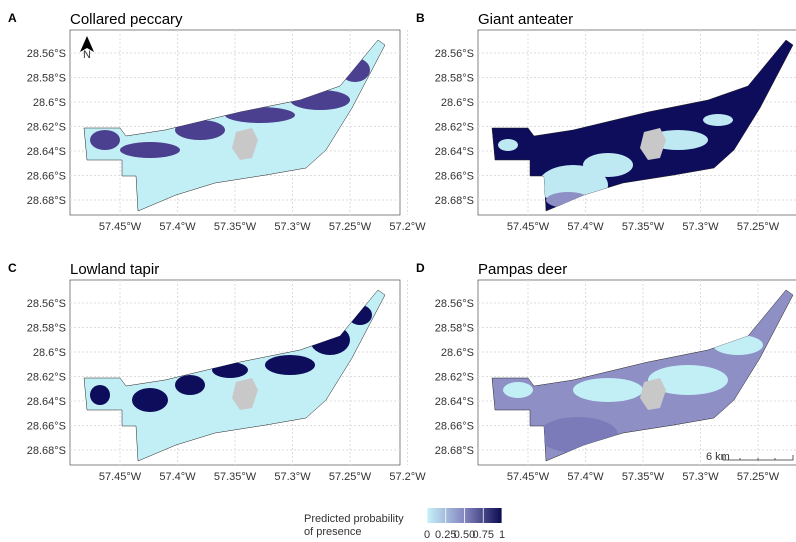 This screenshot has height=542, width=796. What do you see at coordinates (87, 55) in the screenshot?
I see `north-label: N` at bounding box center [87, 55].